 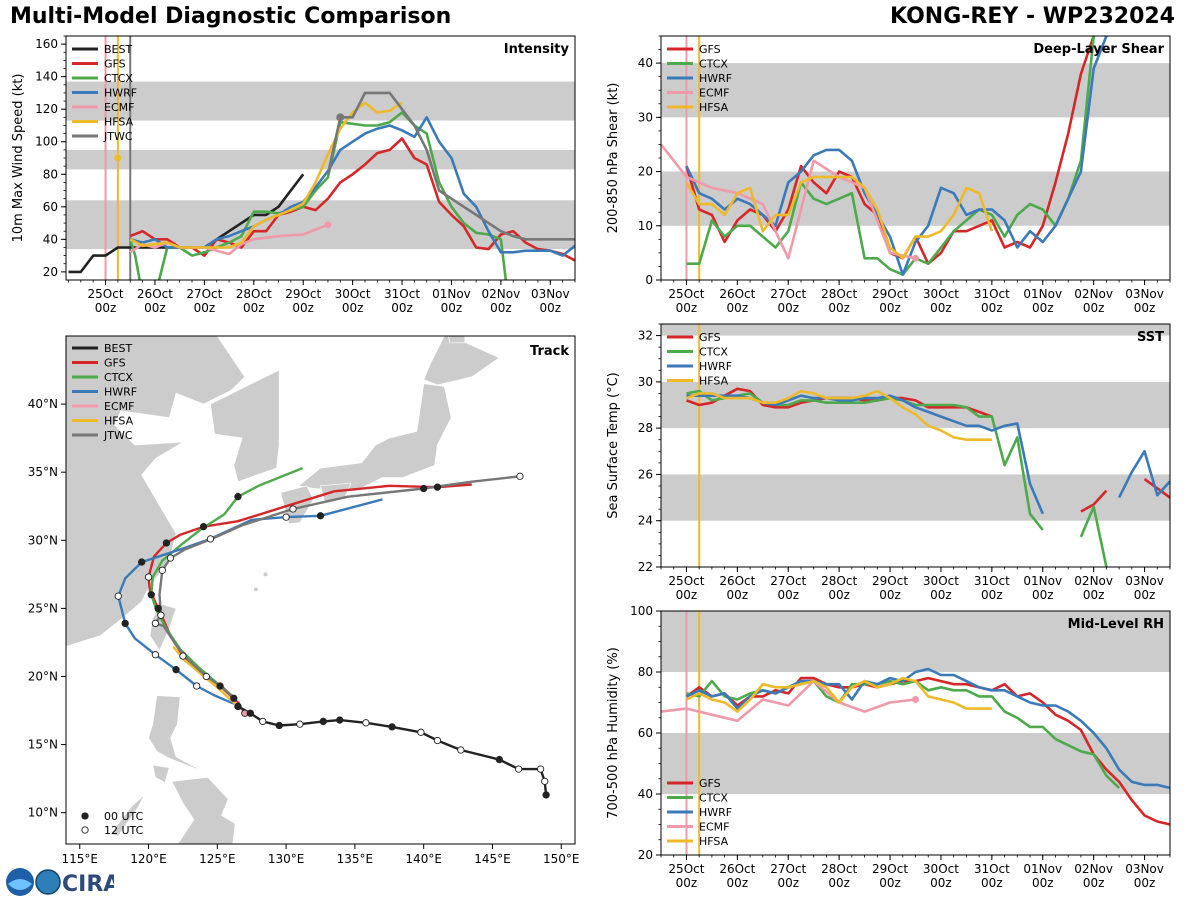 I want to click on series-line-hfsa, so click(x=838, y=694).